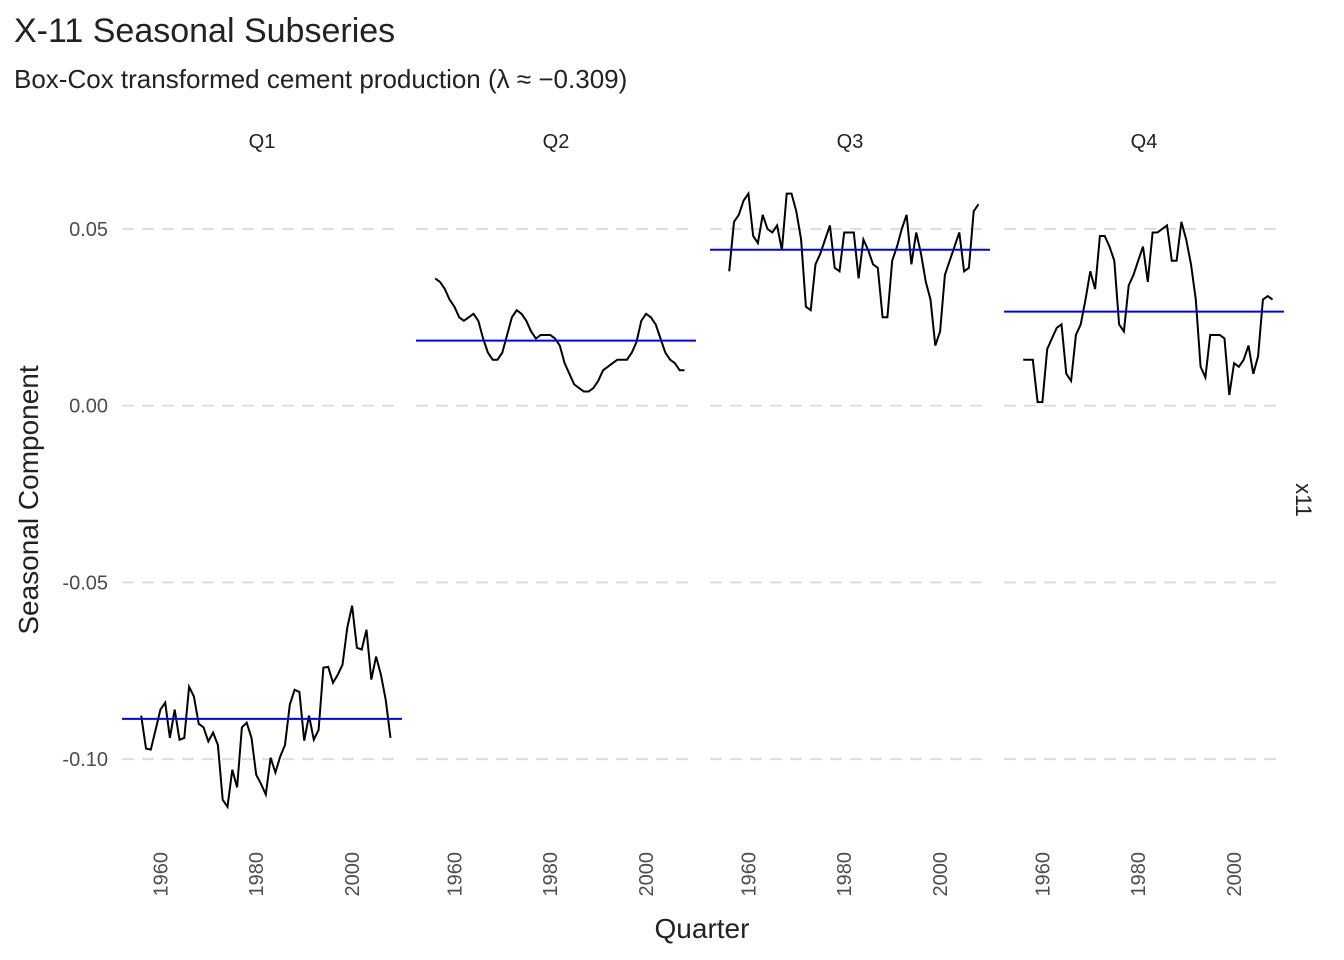 This screenshot has height=960, width=1344. Describe the element at coordinates (88, 407) in the screenshot. I see `y-tick-label: 0.00` at that location.